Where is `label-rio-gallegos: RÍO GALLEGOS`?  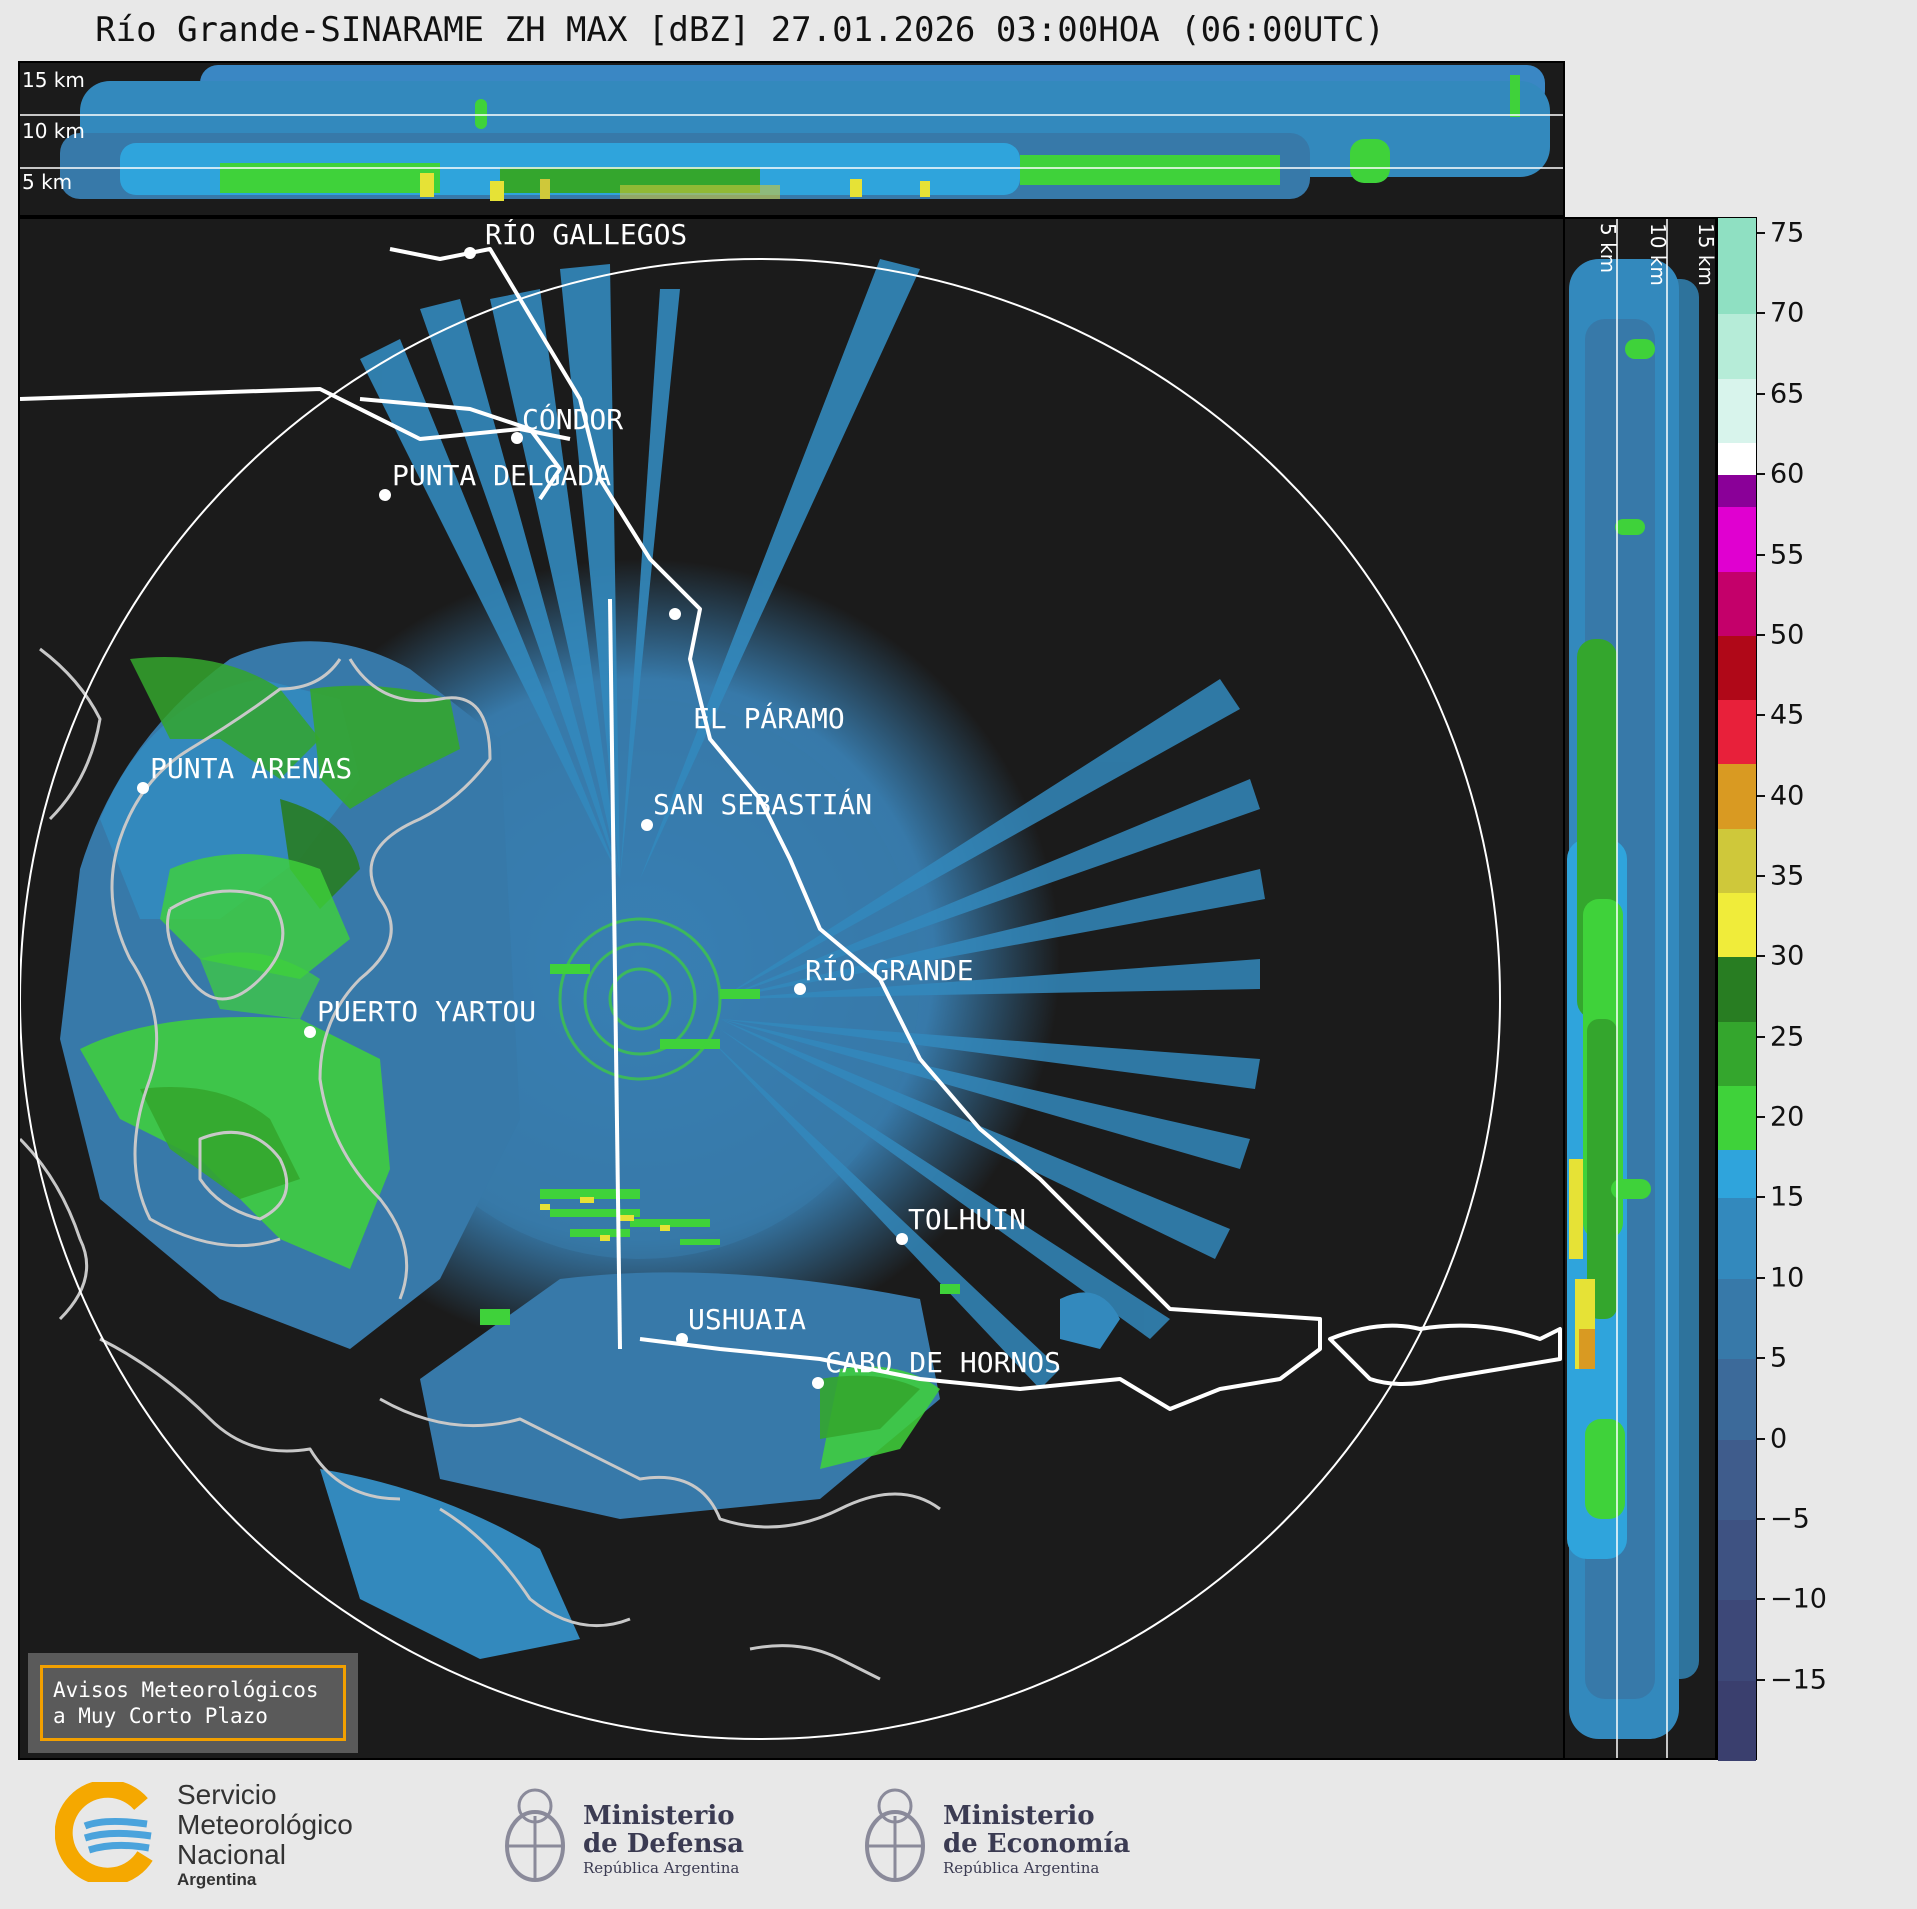
label-rio-gallegos: RÍO GALLEGOS is located at coordinates (586, 235).